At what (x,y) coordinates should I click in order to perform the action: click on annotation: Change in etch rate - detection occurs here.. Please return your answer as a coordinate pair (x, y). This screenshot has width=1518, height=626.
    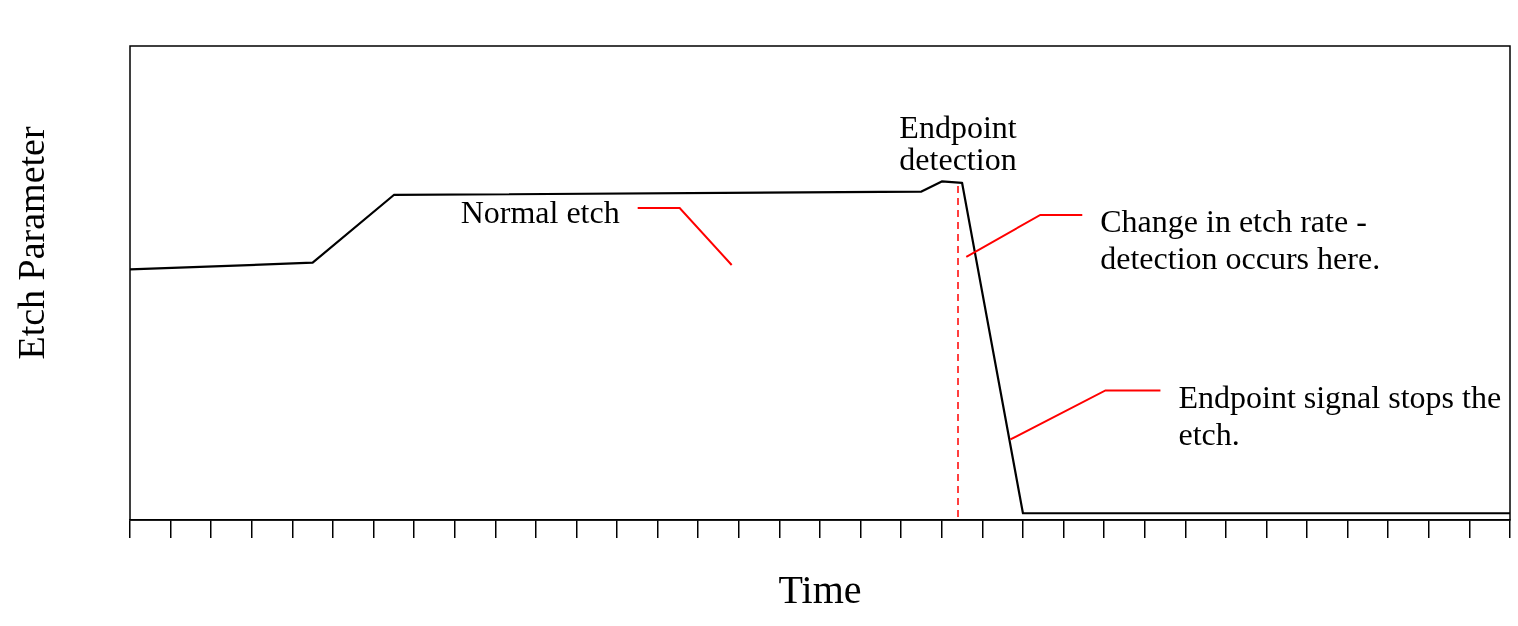
    Looking at the image, I should click on (1240, 240).